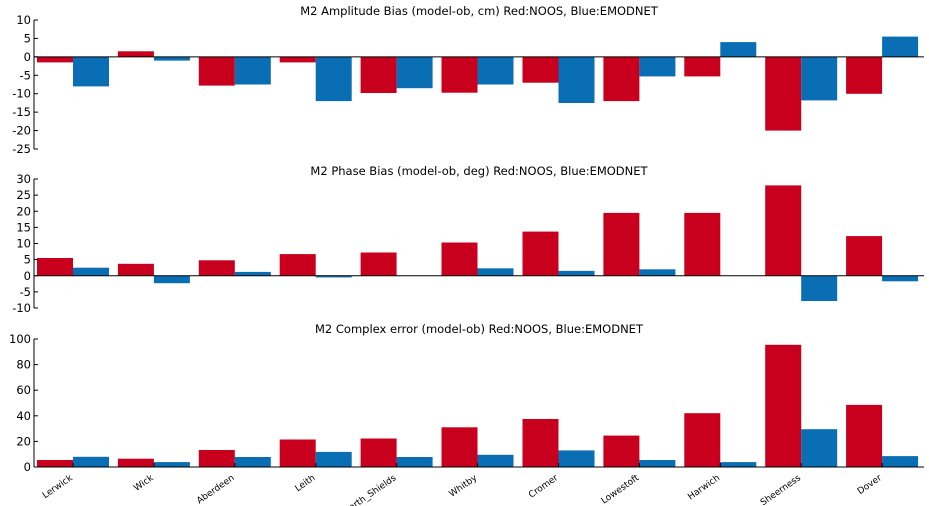  I want to click on x-tick-label: Aberdeen, so click(215, 489).